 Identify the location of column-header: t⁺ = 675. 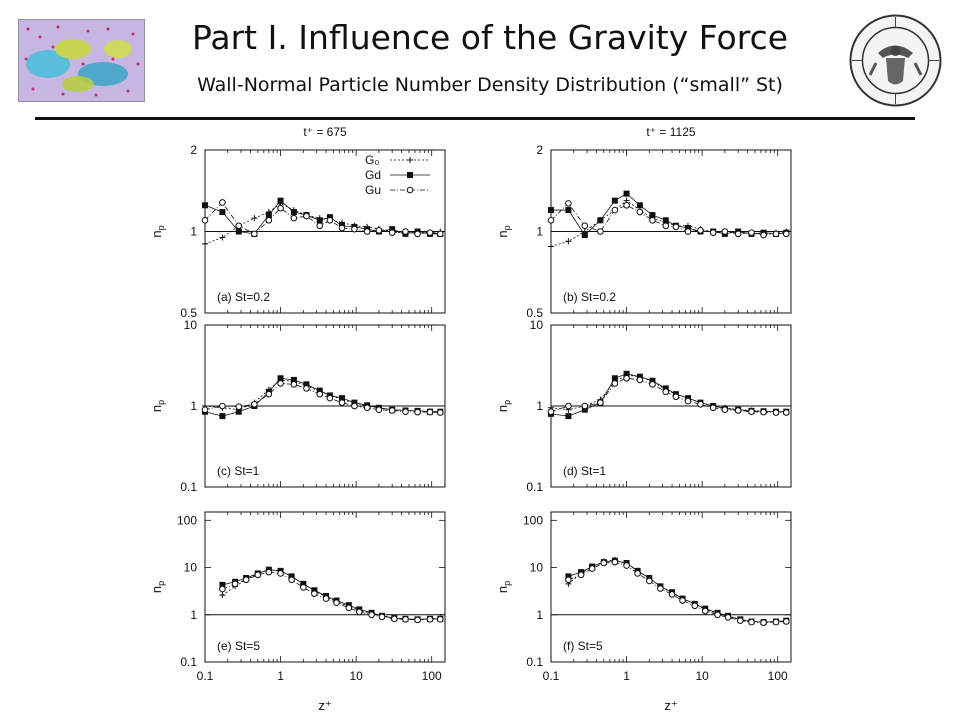
(325, 132).